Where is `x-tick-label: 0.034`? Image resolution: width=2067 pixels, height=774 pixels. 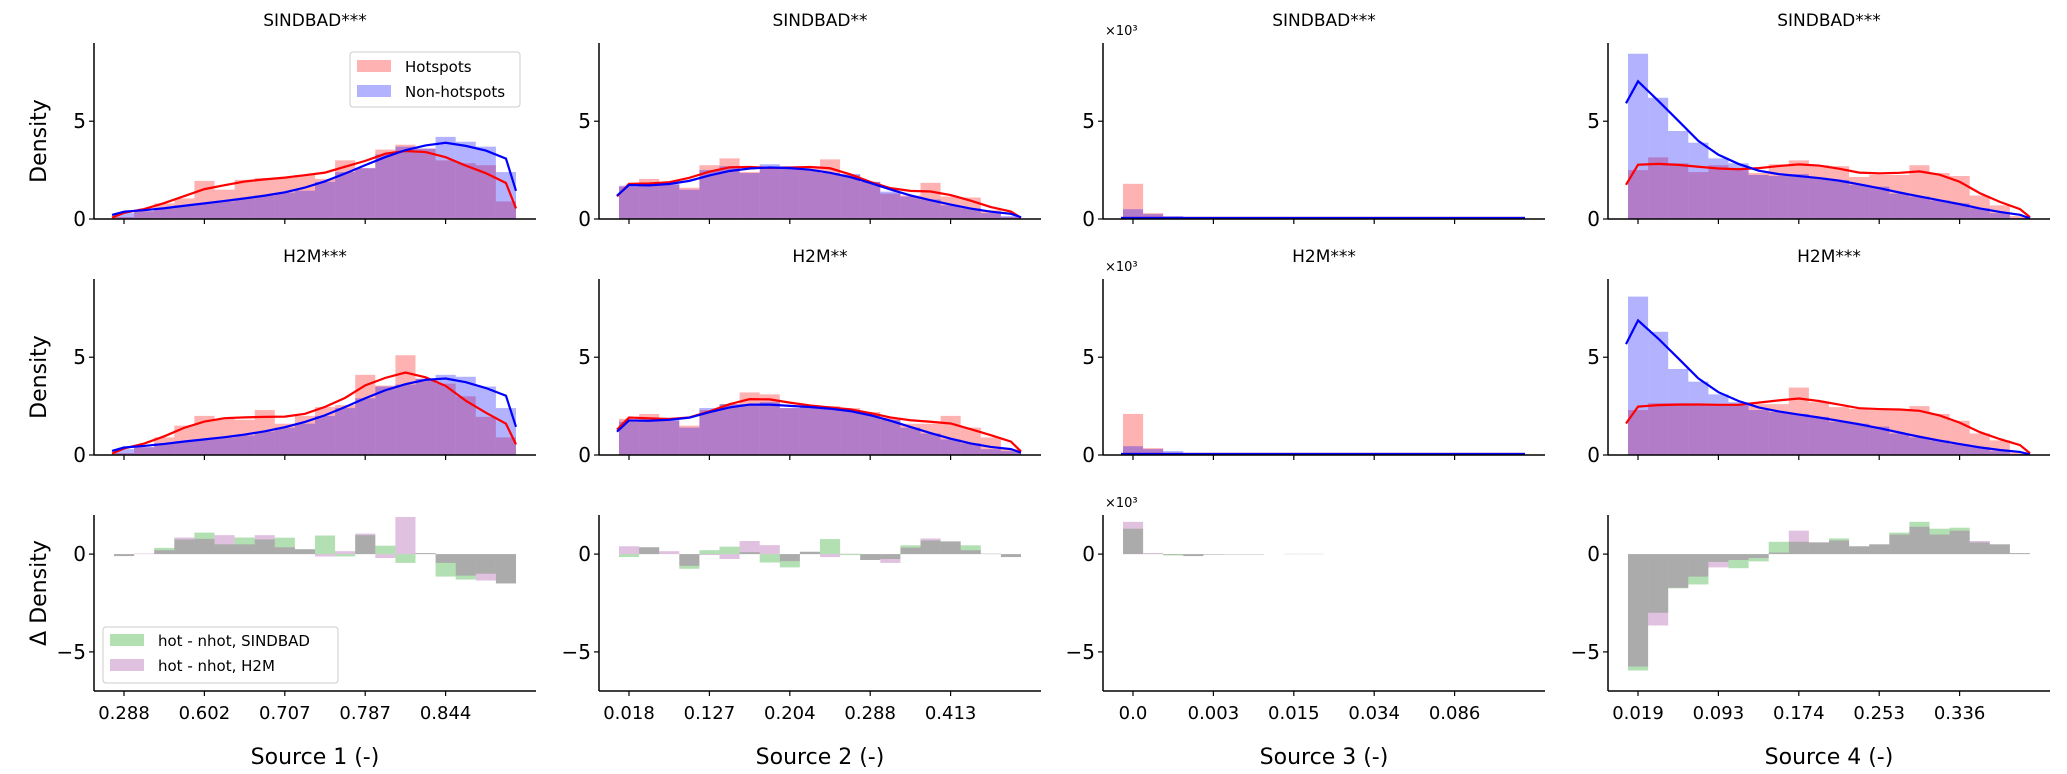 x-tick-label: 0.034 is located at coordinates (1374, 713).